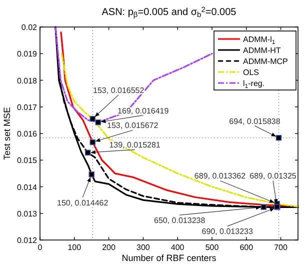 The height and width of the screenshot is (266, 305). What do you see at coordinates (259, 40) in the screenshot?
I see `legend-label: ADMM-l$_{1}$` at bounding box center [259, 40].